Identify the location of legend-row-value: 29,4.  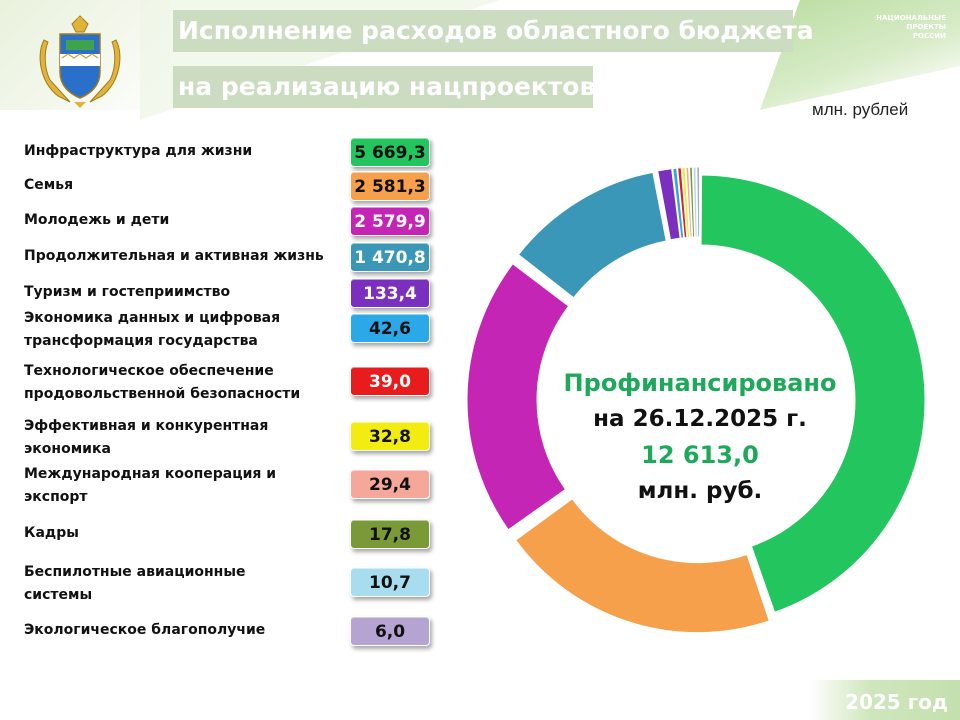
(390, 484).